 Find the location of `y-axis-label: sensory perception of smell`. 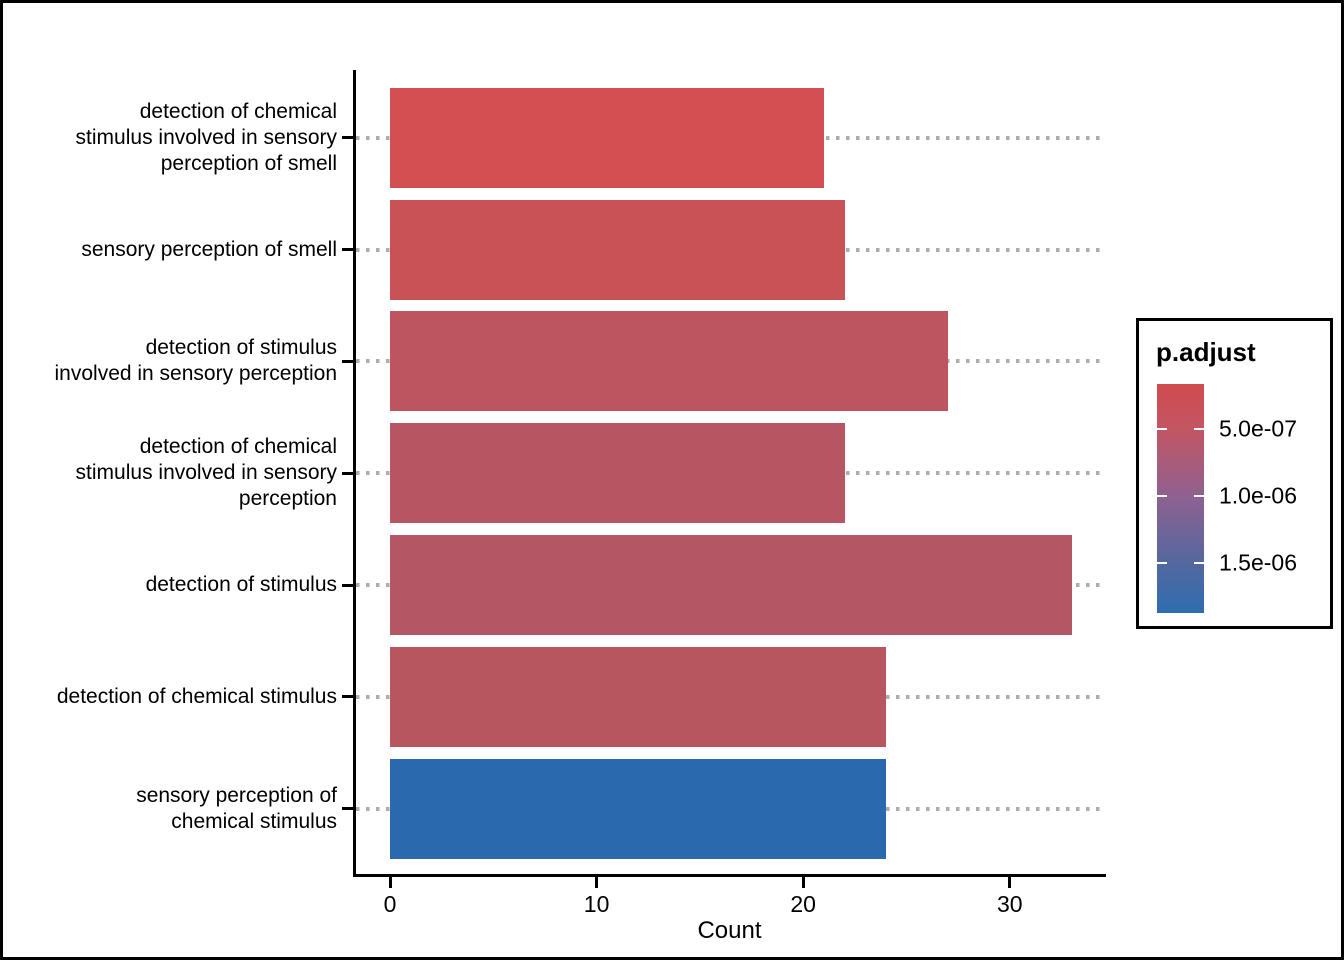

y-axis-label: sensory perception of smell is located at coordinates (209, 249).